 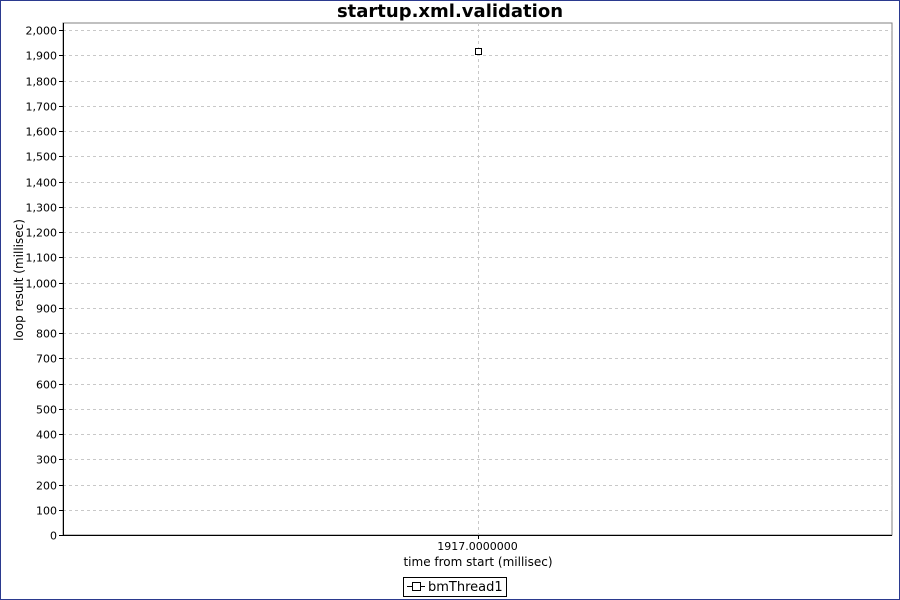 I want to click on y-tick-label: 400, so click(x=46, y=435).